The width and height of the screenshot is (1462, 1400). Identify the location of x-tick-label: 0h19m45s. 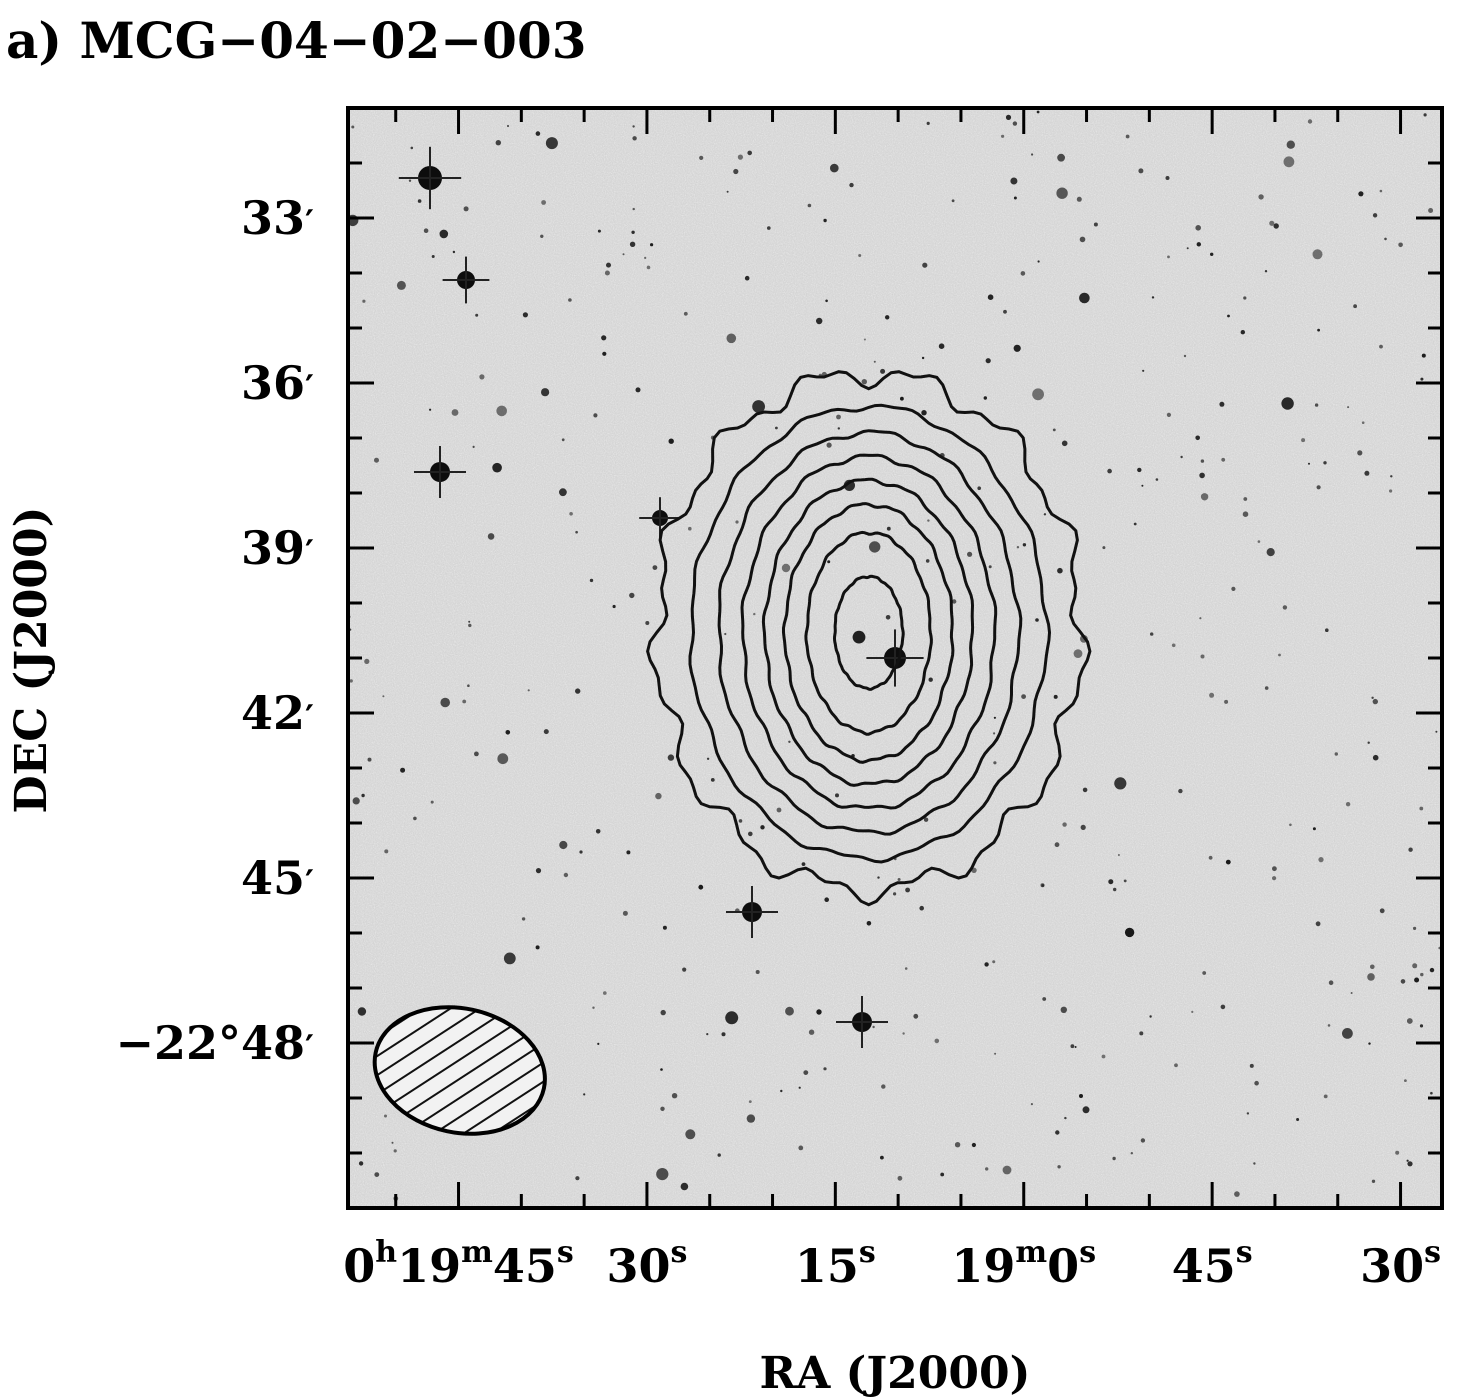
(458, 1264).